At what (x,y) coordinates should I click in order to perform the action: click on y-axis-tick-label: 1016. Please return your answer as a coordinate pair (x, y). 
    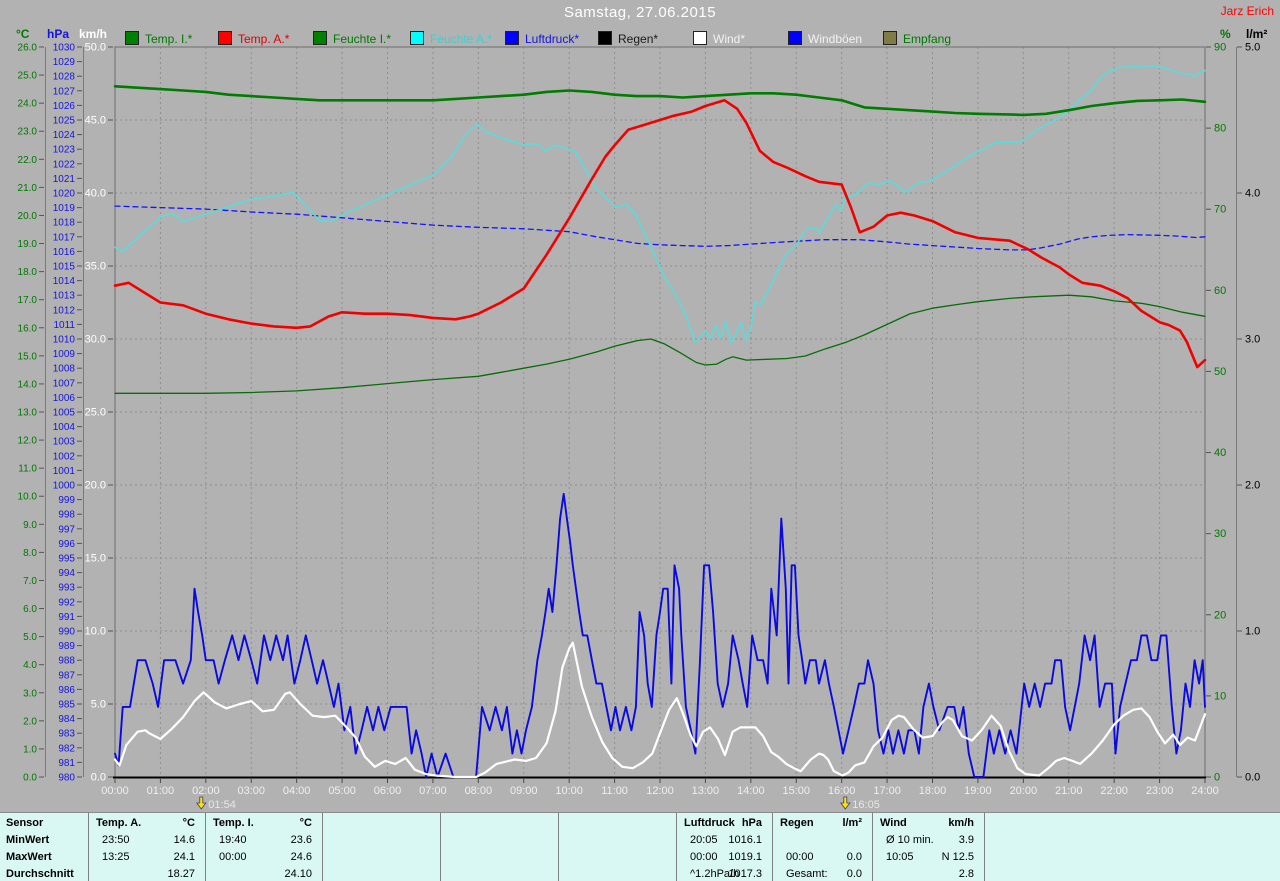
    Looking at the image, I should click on (64, 252).